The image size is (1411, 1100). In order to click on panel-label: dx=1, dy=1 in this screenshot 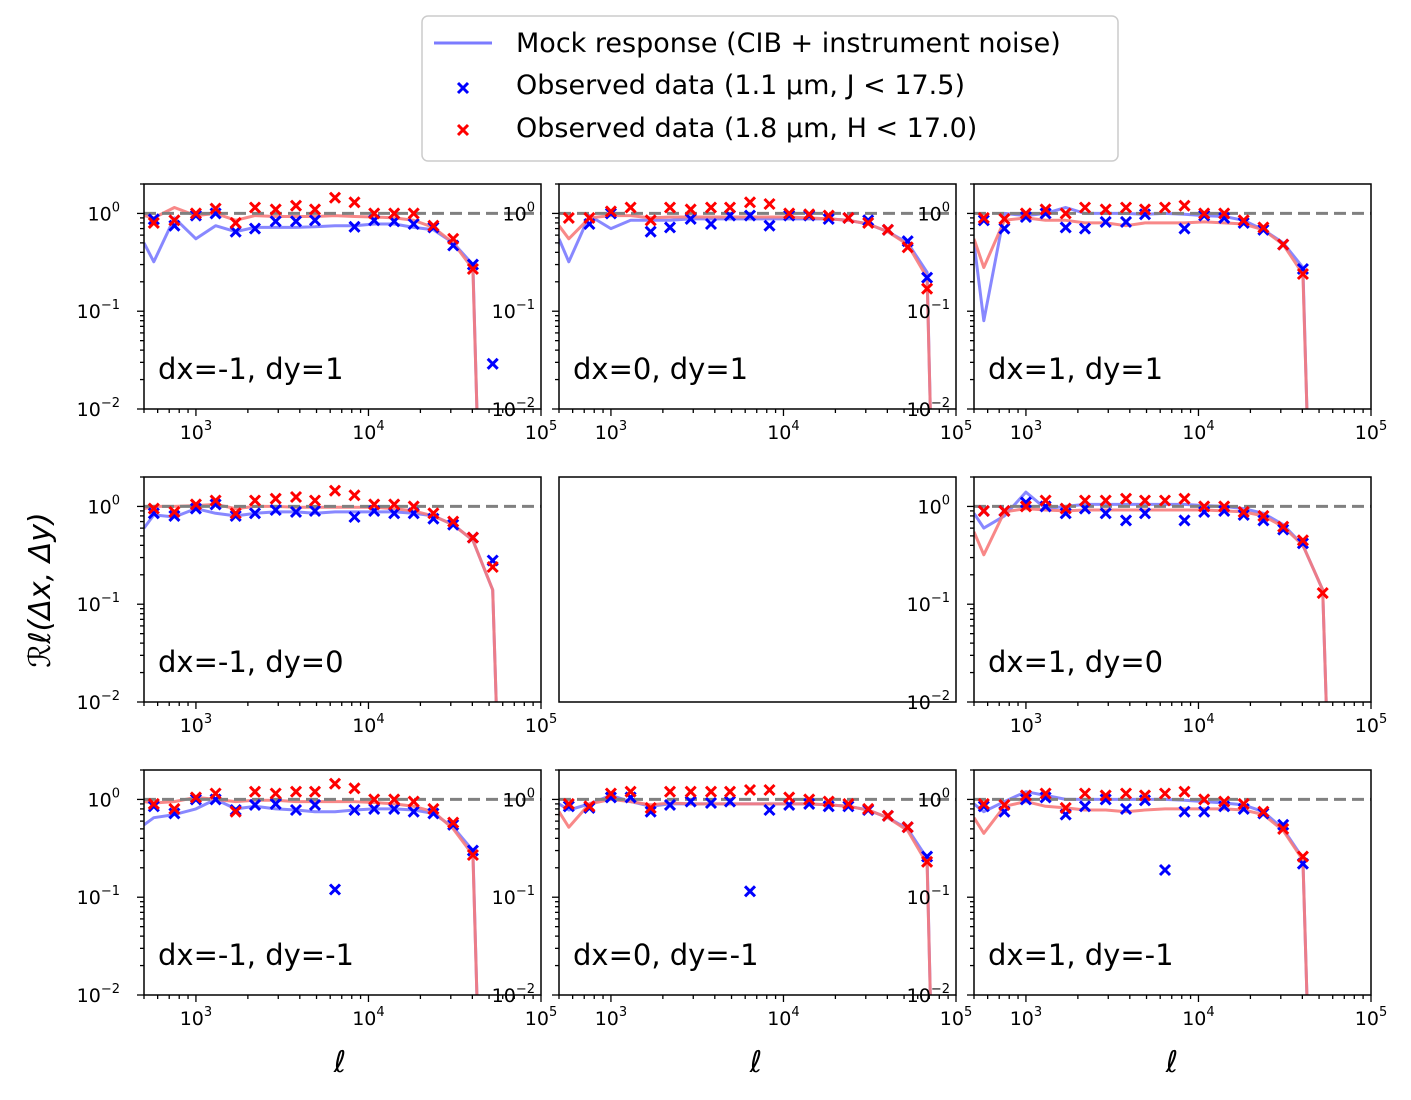, I will do `click(1075, 369)`.